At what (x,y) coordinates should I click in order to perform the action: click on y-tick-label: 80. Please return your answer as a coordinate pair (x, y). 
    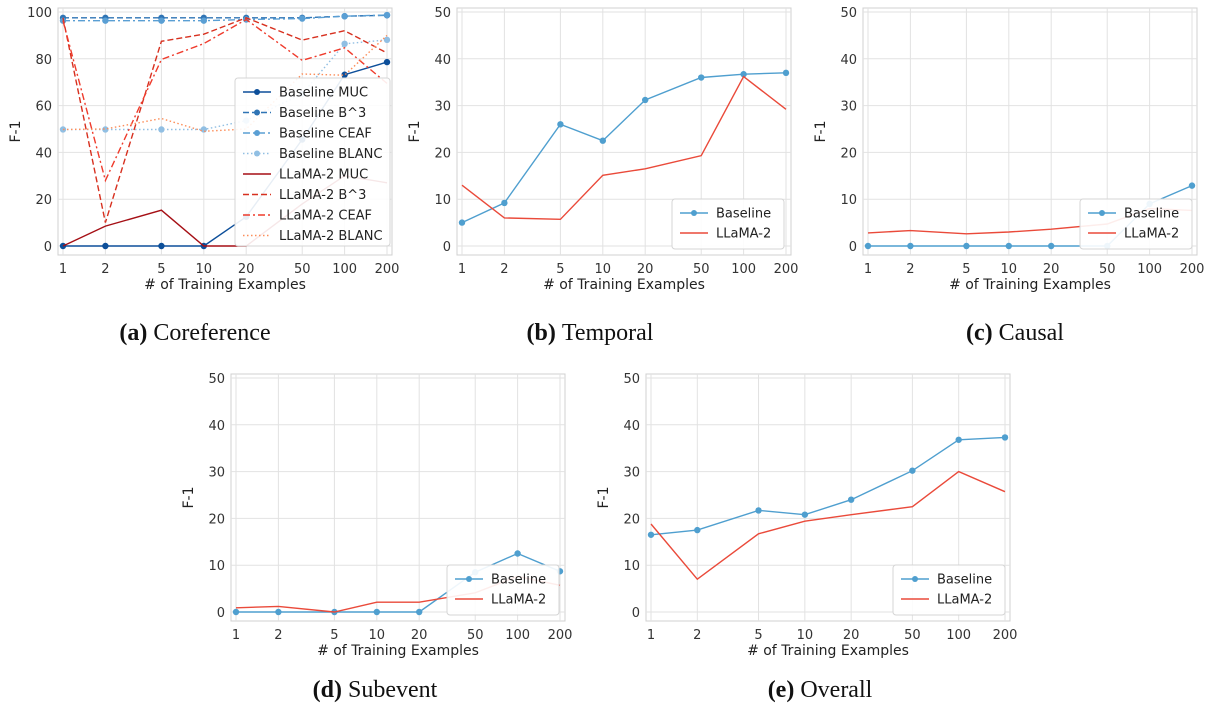
    Looking at the image, I should click on (43, 60).